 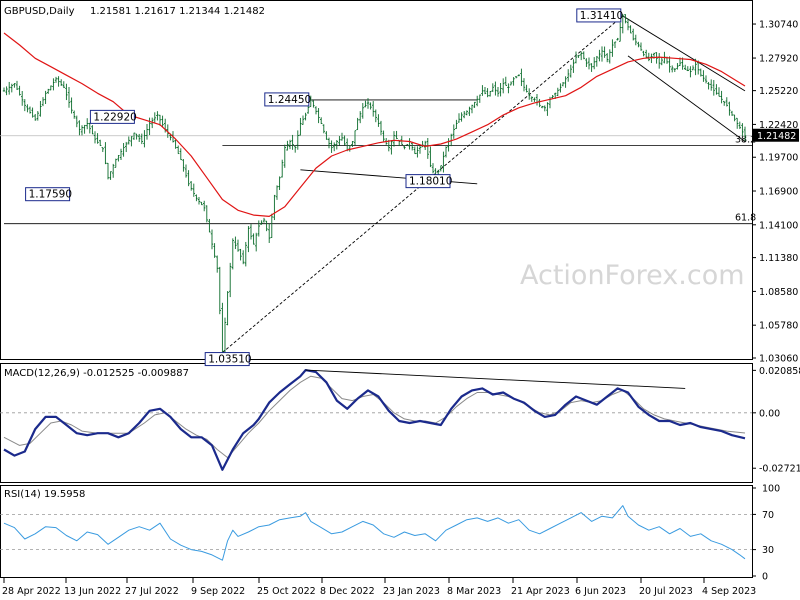 What do you see at coordinates (766, 533) in the screenshot?
I see `rsi-y-axis: 100 70 30 0` at bounding box center [766, 533].